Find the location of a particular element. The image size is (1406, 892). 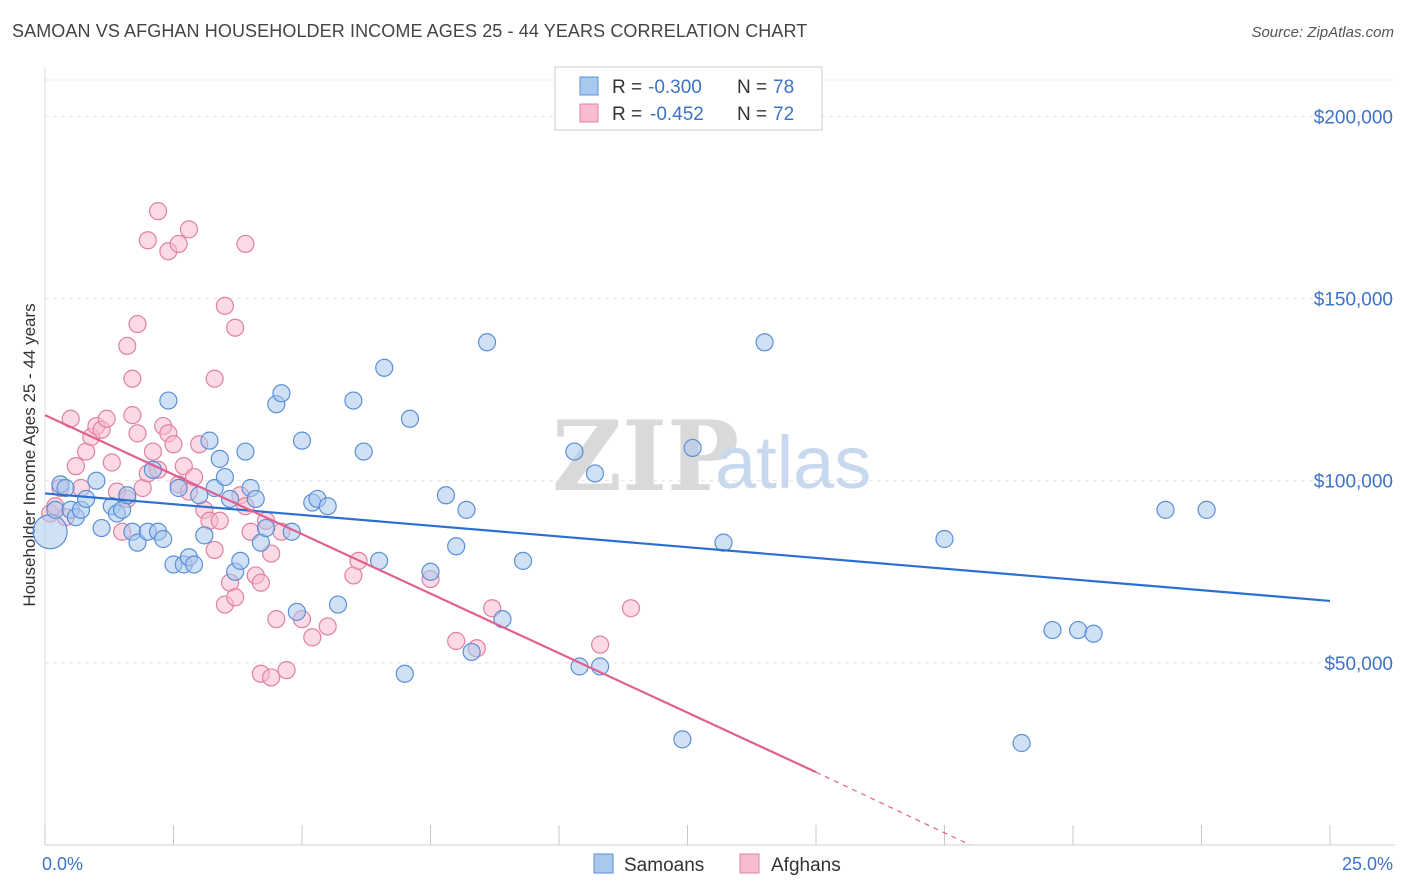

legend-n-value-afghans: 72 is located at coordinates (783, 114).